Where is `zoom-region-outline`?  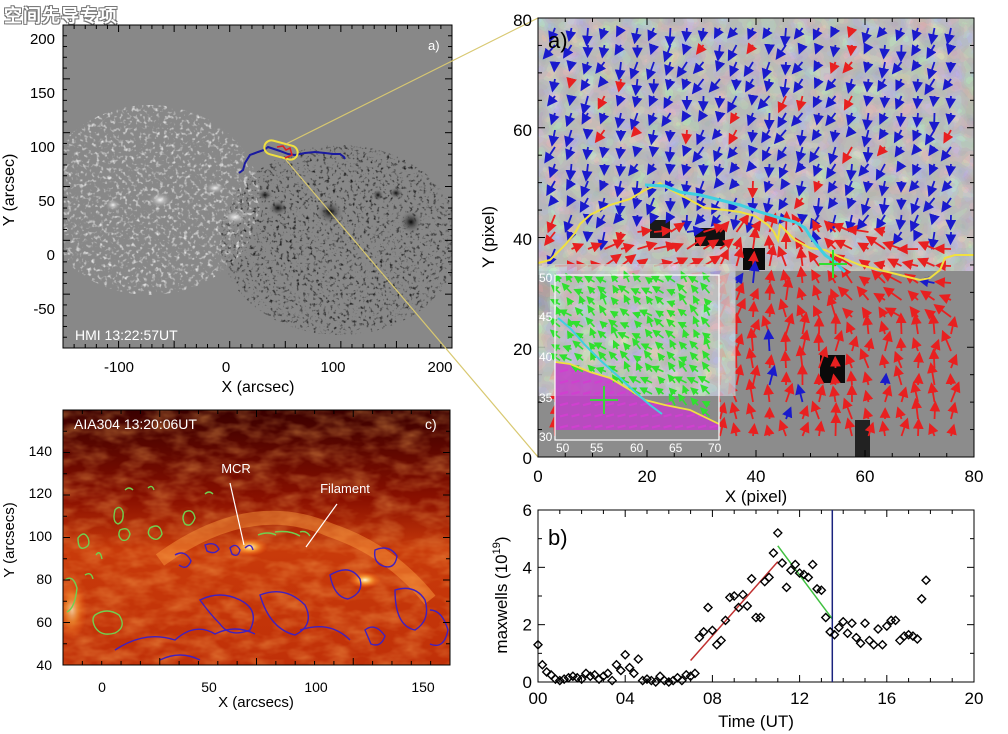 zoom-region-outline is located at coordinates (281, 150).